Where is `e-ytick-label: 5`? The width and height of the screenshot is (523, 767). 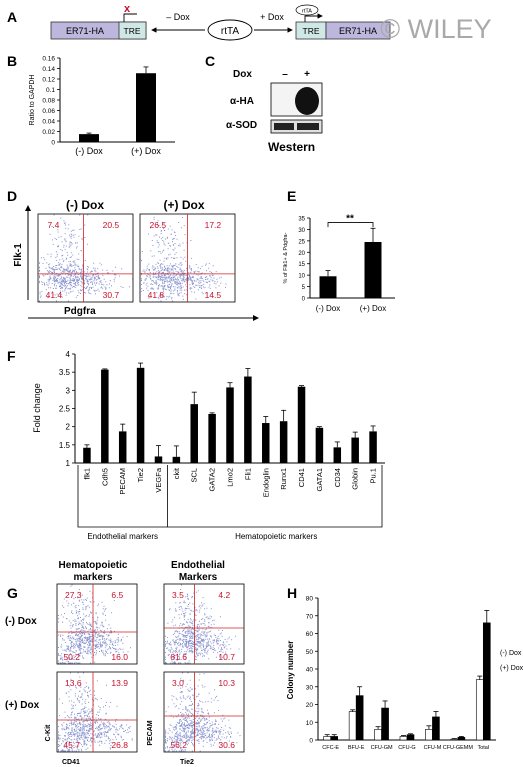 e-ytick-label: 5 is located at coordinates (304, 288).